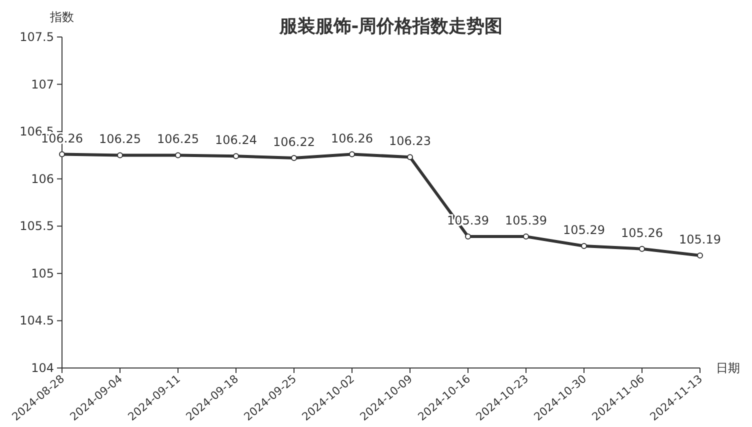  Describe the element at coordinates (410, 141) in the screenshot. I see `data-label: 106.23` at that location.